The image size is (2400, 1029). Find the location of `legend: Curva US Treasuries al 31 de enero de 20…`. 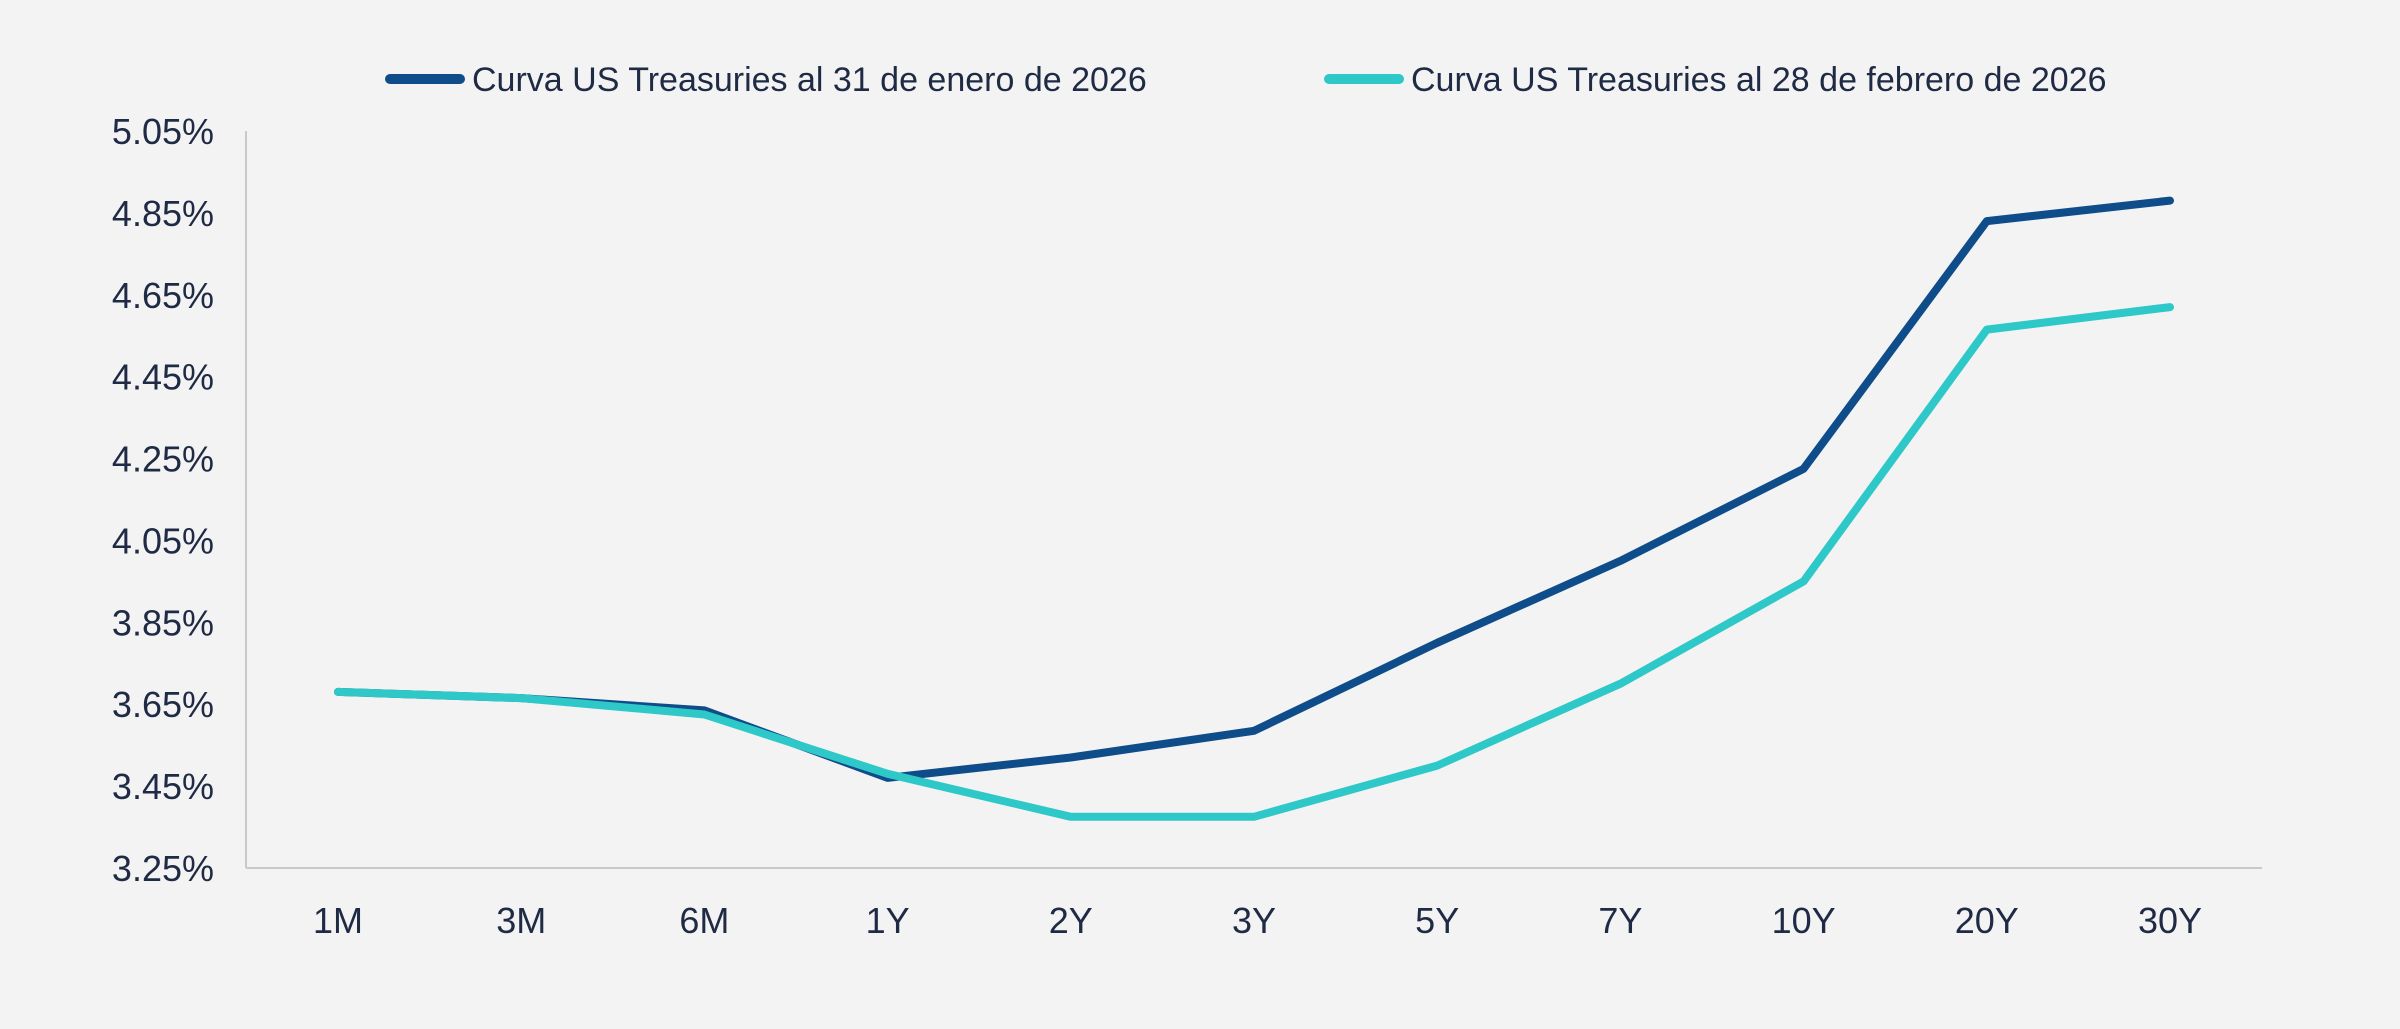

legend: Curva US Treasuries al 31 de enero de 20… is located at coordinates (1246, 80).